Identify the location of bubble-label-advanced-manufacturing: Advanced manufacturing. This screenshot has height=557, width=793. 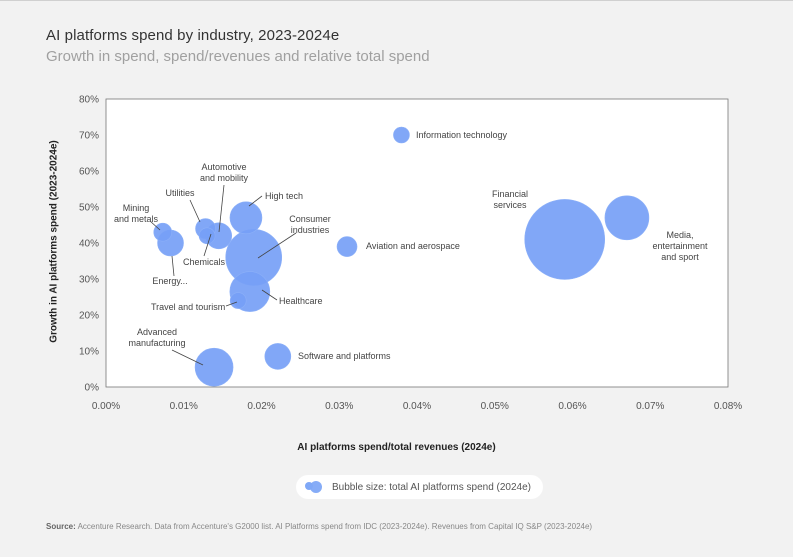
(156, 337).